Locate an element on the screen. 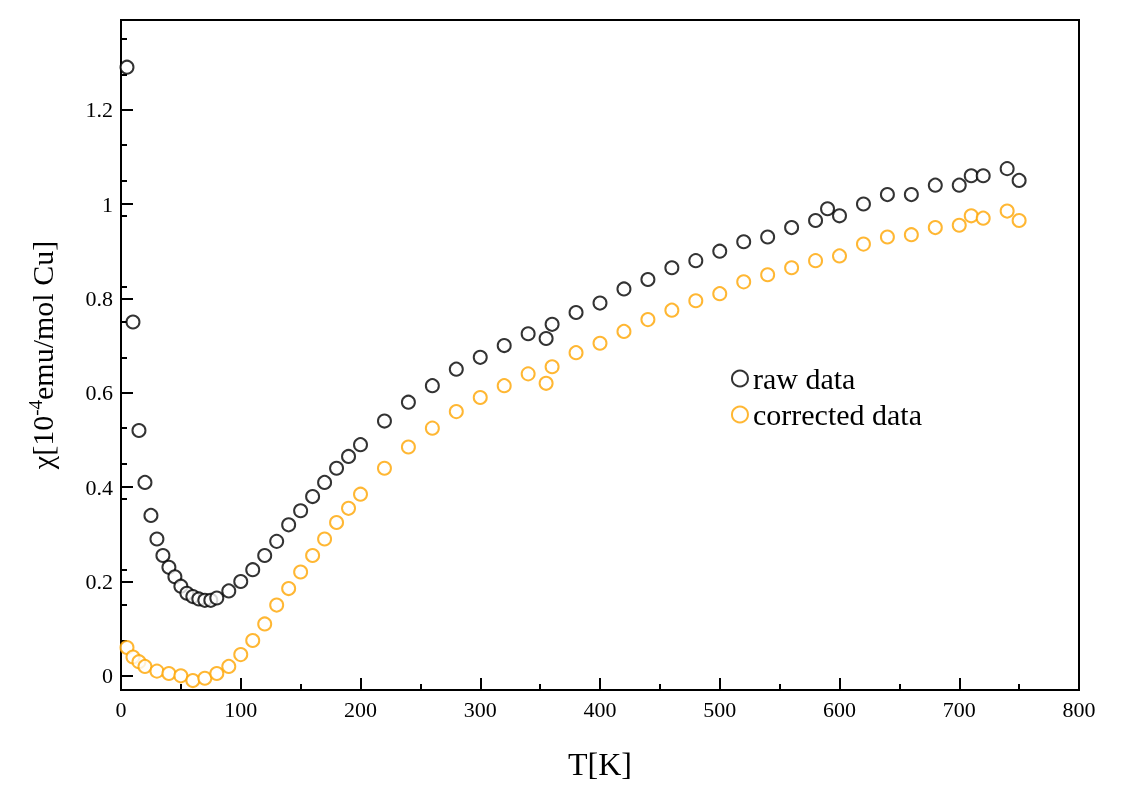 The width and height of the screenshot is (1135, 793). x-tick-label: 400 is located at coordinates (600, 709).